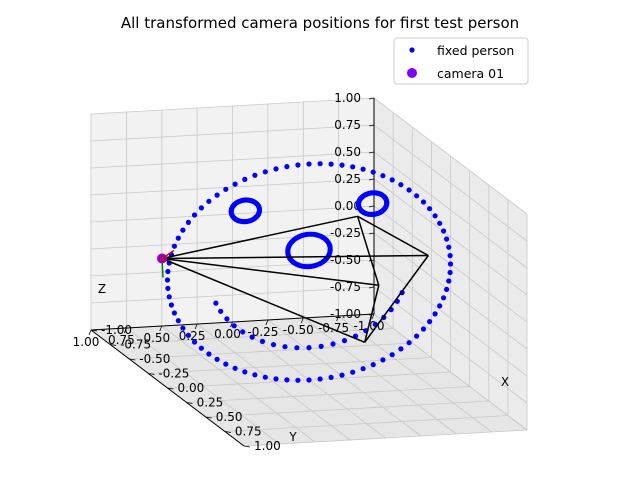 This screenshot has width=640, height=480. I want to click on legend: fixed person camera 01, so click(461, 61).